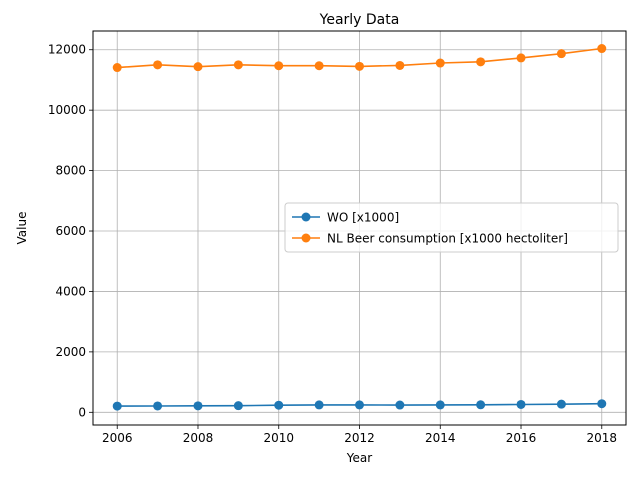 The height and width of the screenshot is (480, 640). Describe the element at coordinates (359, 438) in the screenshot. I see `x-tick-label: 2012` at that location.